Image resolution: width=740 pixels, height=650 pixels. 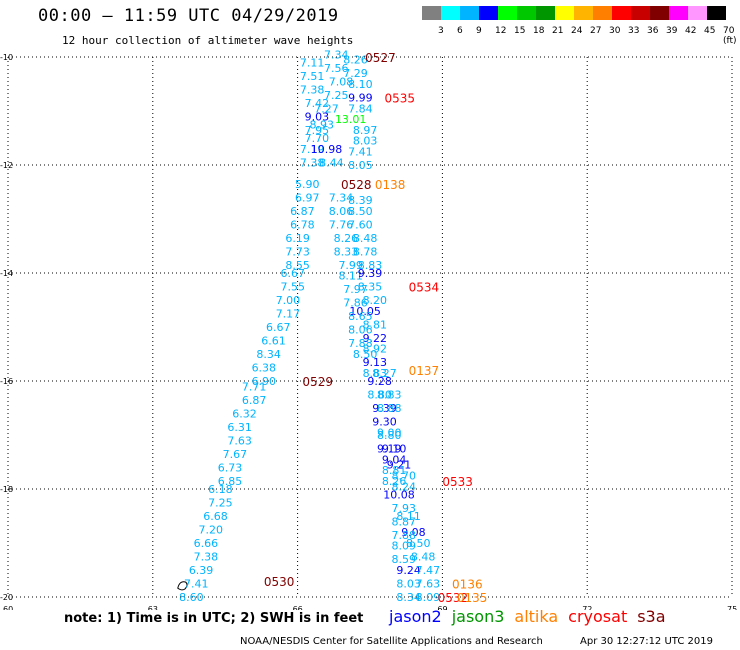 What do you see at coordinates (235, 454) in the screenshot?
I see `wave-height-value: 7.67` at bounding box center [235, 454].